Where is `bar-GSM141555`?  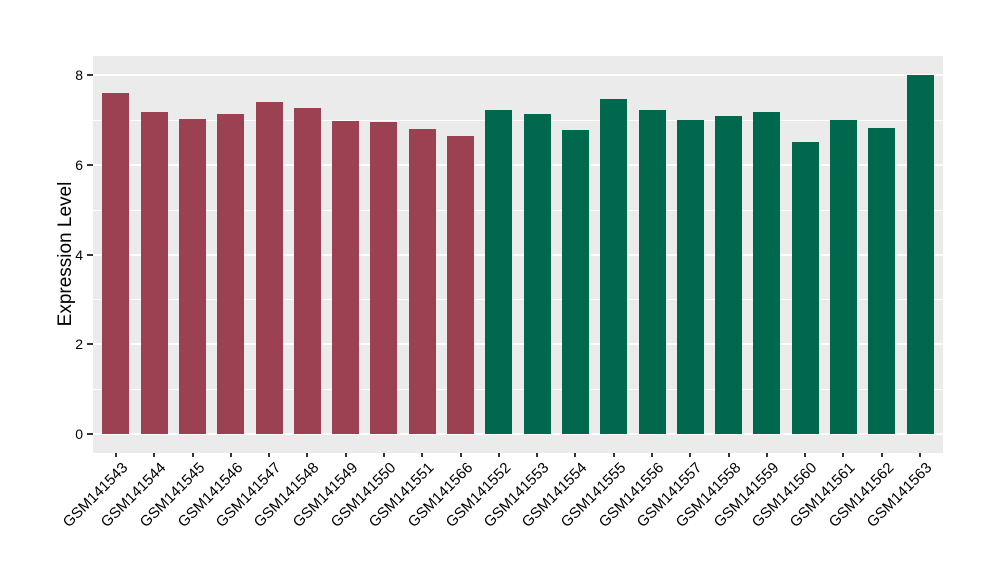 bar-GSM141555 is located at coordinates (614, 266).